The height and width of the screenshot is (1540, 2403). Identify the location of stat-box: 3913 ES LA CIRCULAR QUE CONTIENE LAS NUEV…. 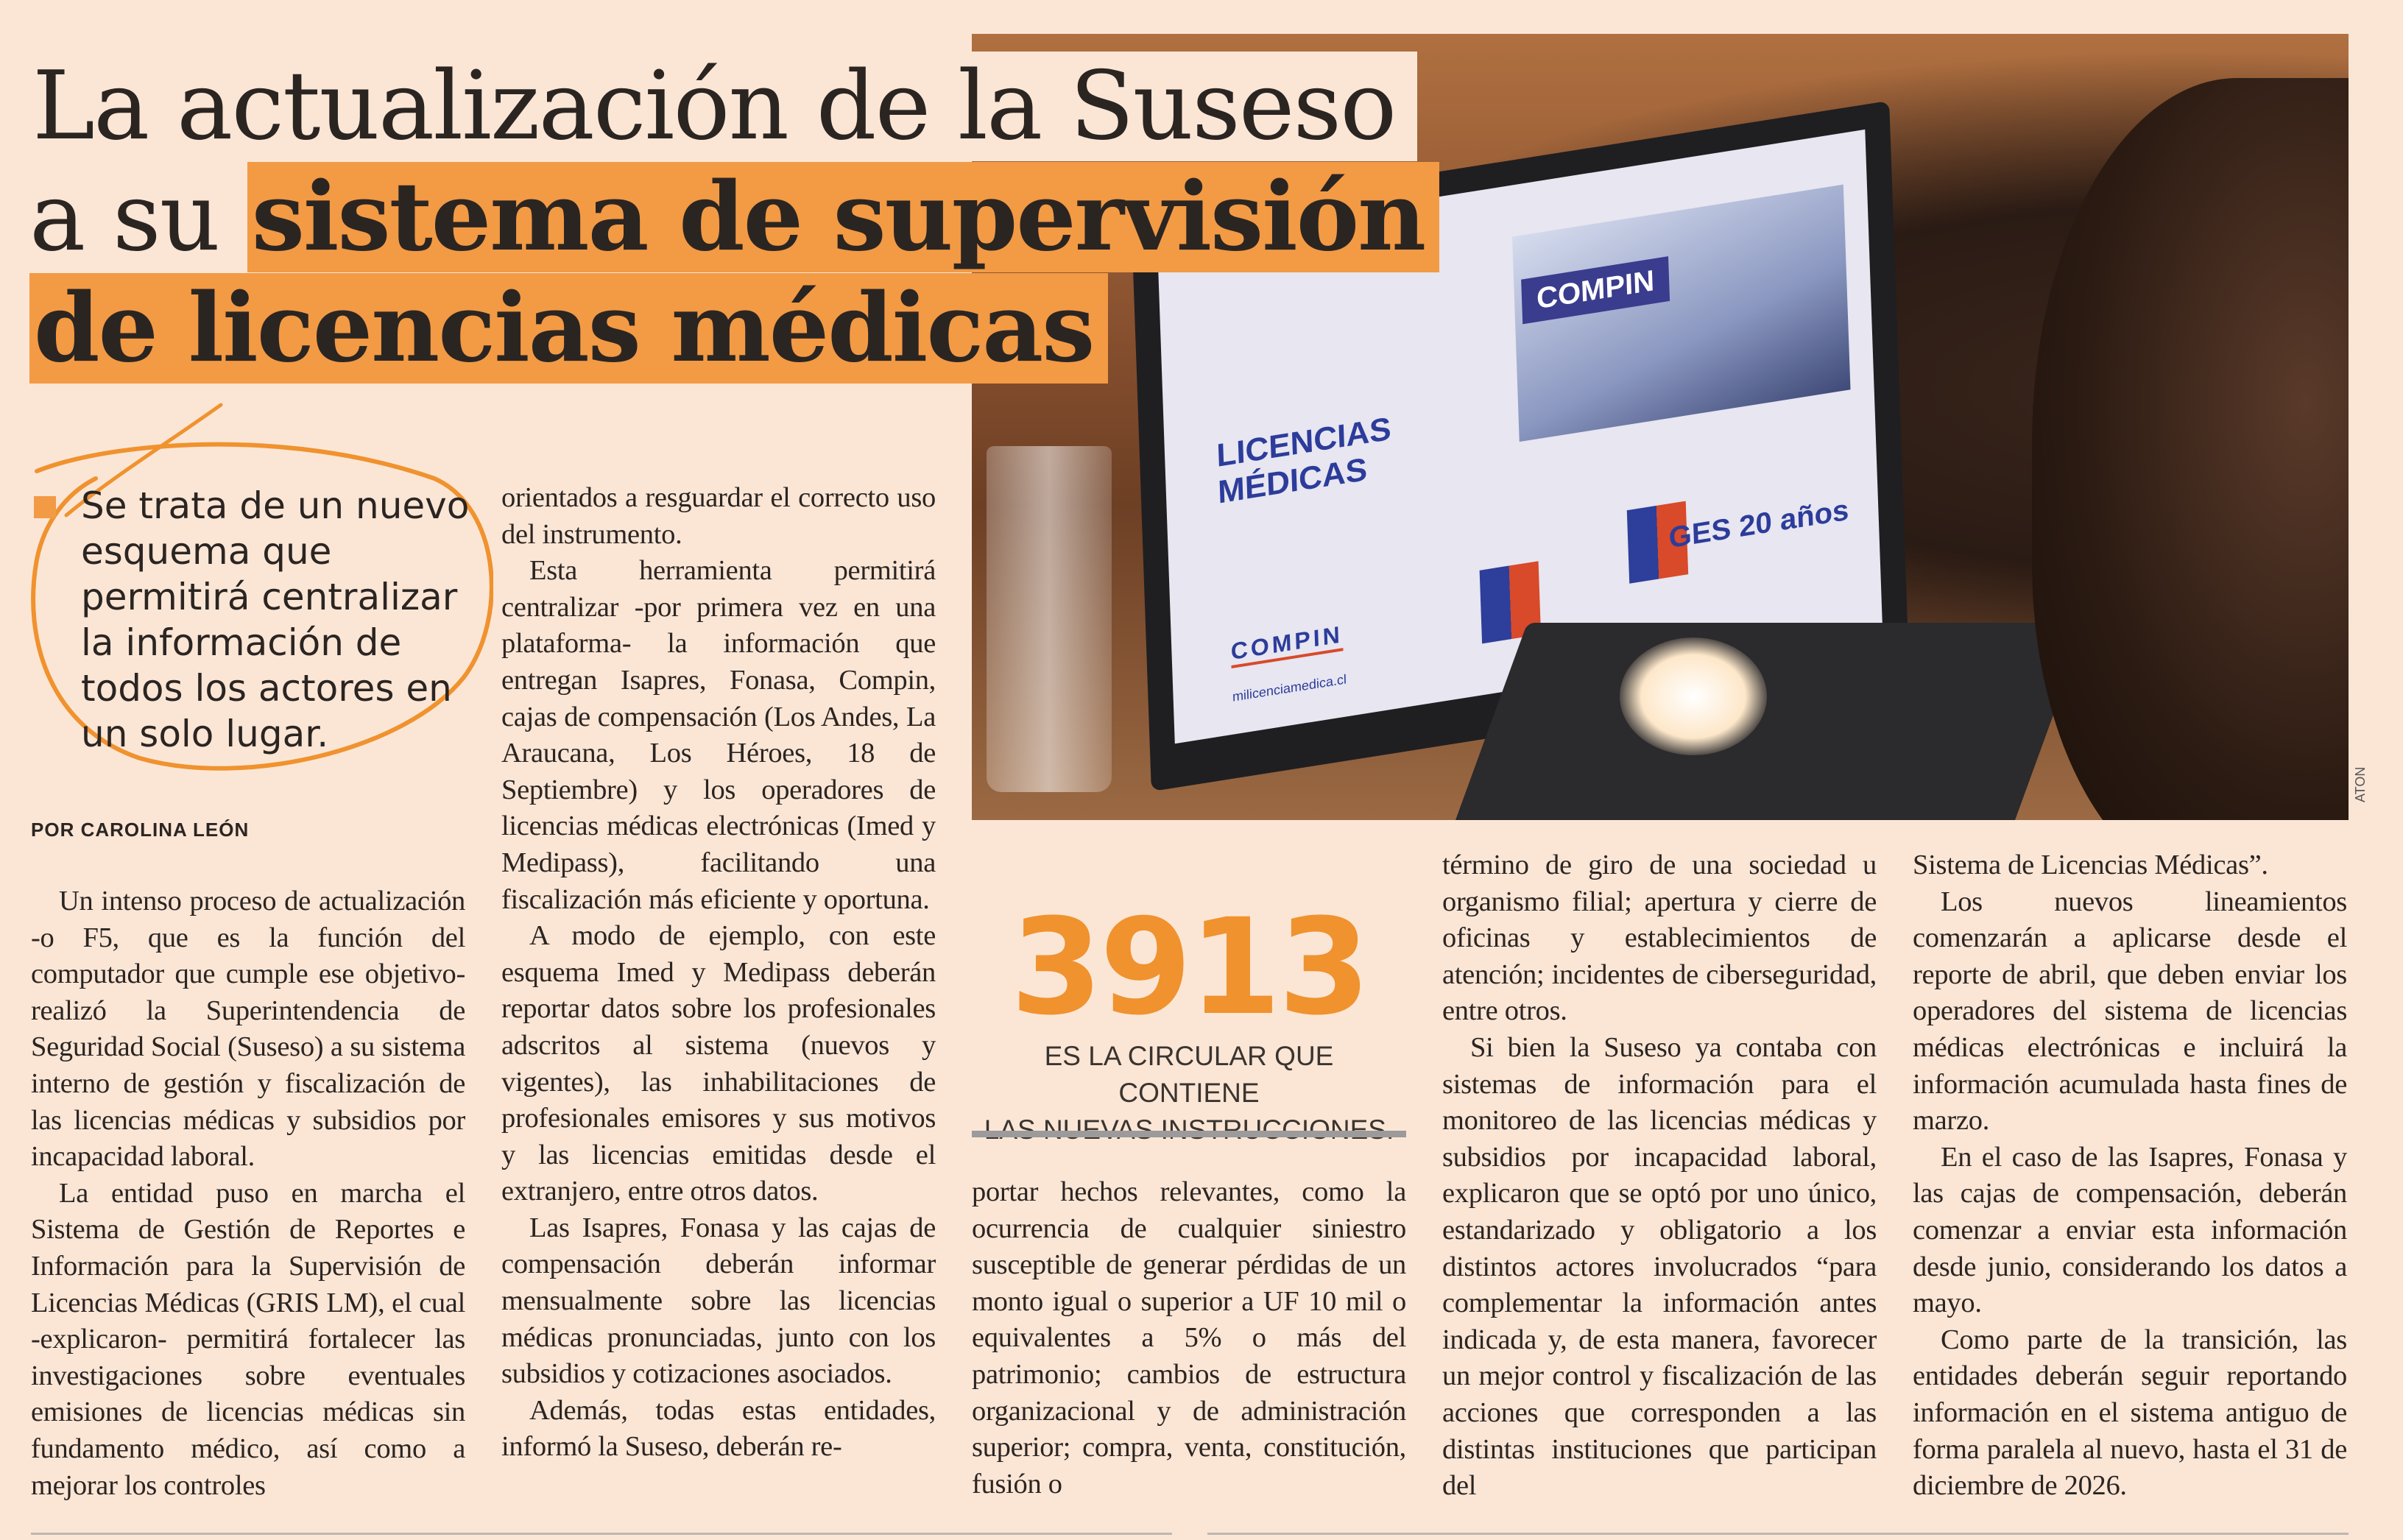
(1189, 1023).